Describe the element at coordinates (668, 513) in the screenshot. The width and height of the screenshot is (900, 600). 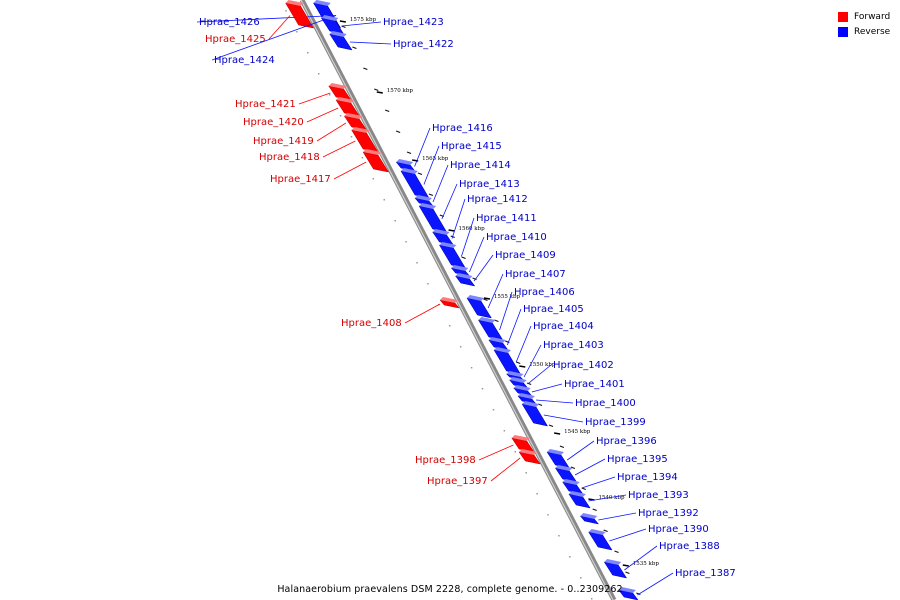
I see `gene-label-hprae-1392: Hprae_1392` at that location.